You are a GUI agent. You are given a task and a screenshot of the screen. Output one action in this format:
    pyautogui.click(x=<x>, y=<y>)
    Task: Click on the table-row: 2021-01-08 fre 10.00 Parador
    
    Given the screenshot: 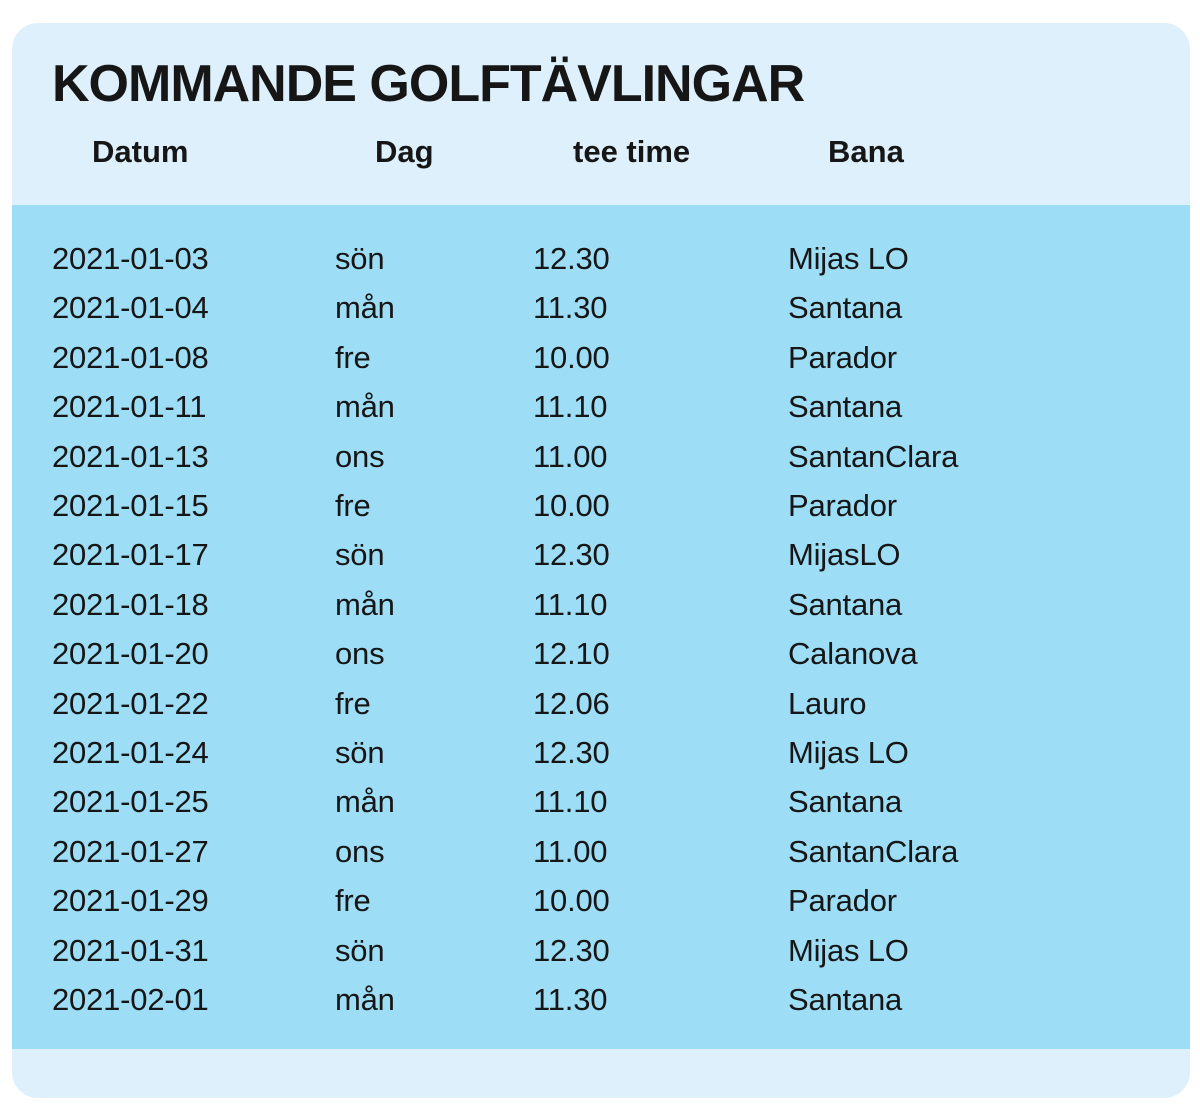 What is the action you would take?
    pyautogui.click(x=601, y=357)
    